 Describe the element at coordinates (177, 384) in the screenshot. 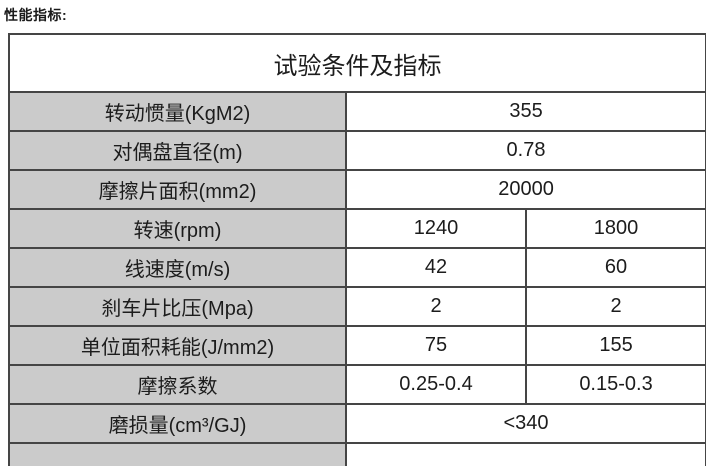

I see `row-label-cell: 摩擦系数` at that location.